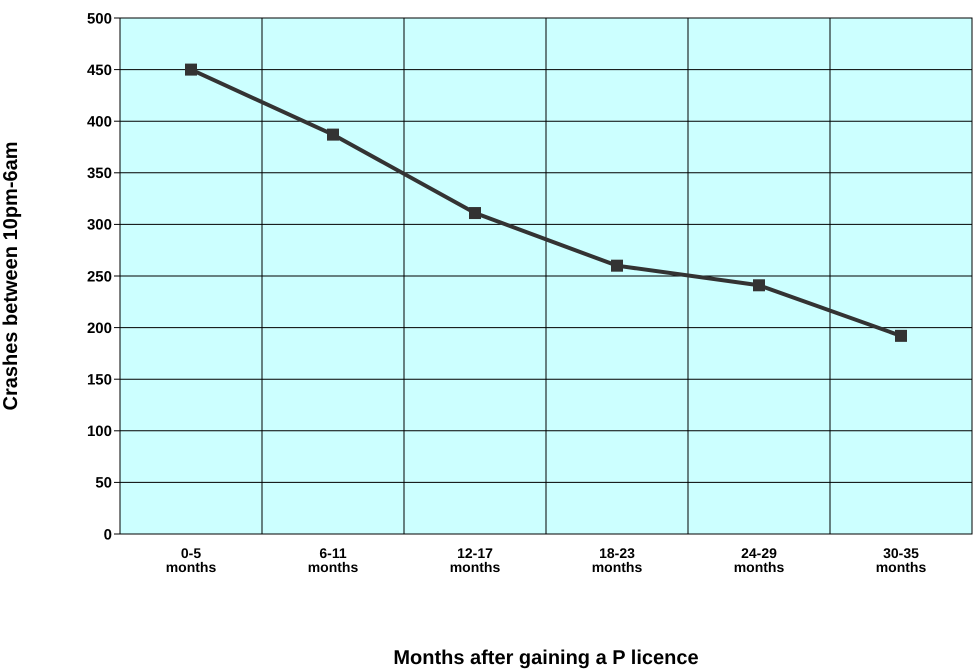 The height and width of the screenshot is (671, 973). I want to click on y-tick-label: 50, so click(103, 483).